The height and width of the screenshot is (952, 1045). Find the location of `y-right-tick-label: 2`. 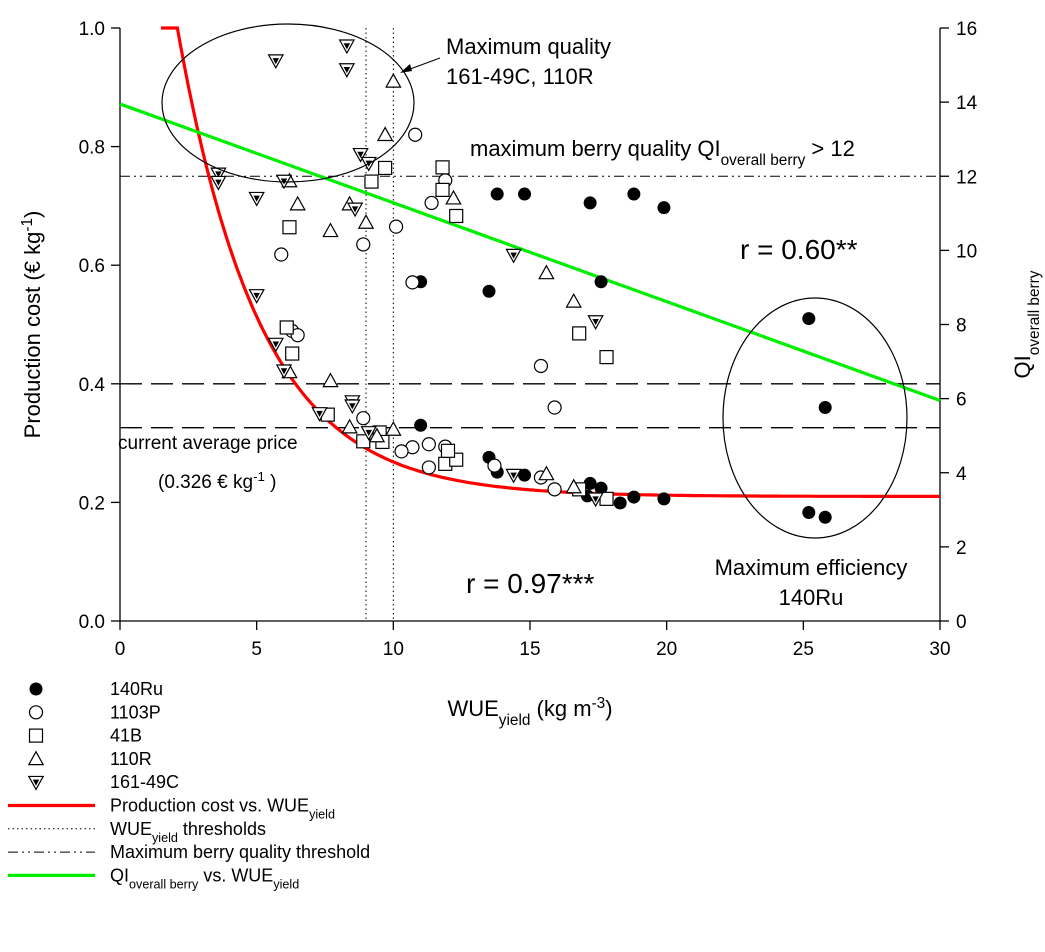

y-right-tick-label: 2 is located at coordinates (961, 548).